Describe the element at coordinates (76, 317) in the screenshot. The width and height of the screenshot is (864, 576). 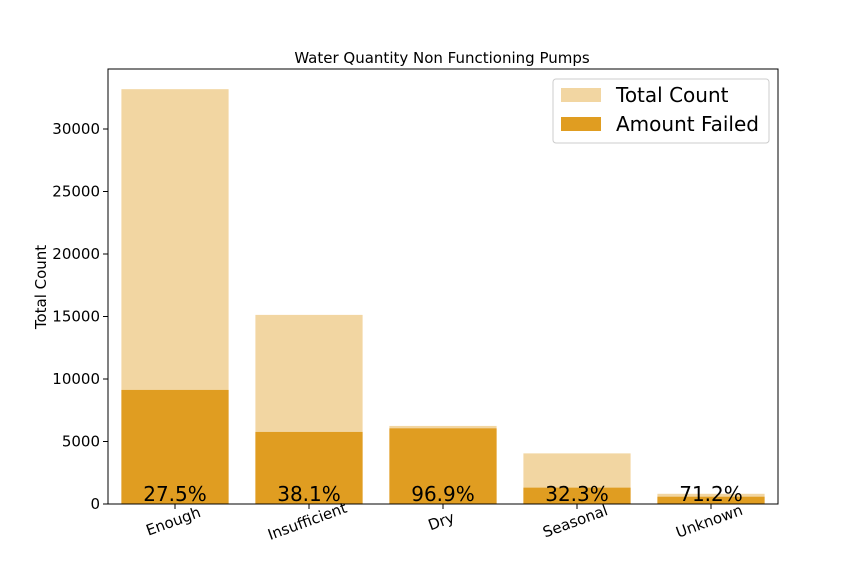
I see `y-tick-label: 15000` at that location.